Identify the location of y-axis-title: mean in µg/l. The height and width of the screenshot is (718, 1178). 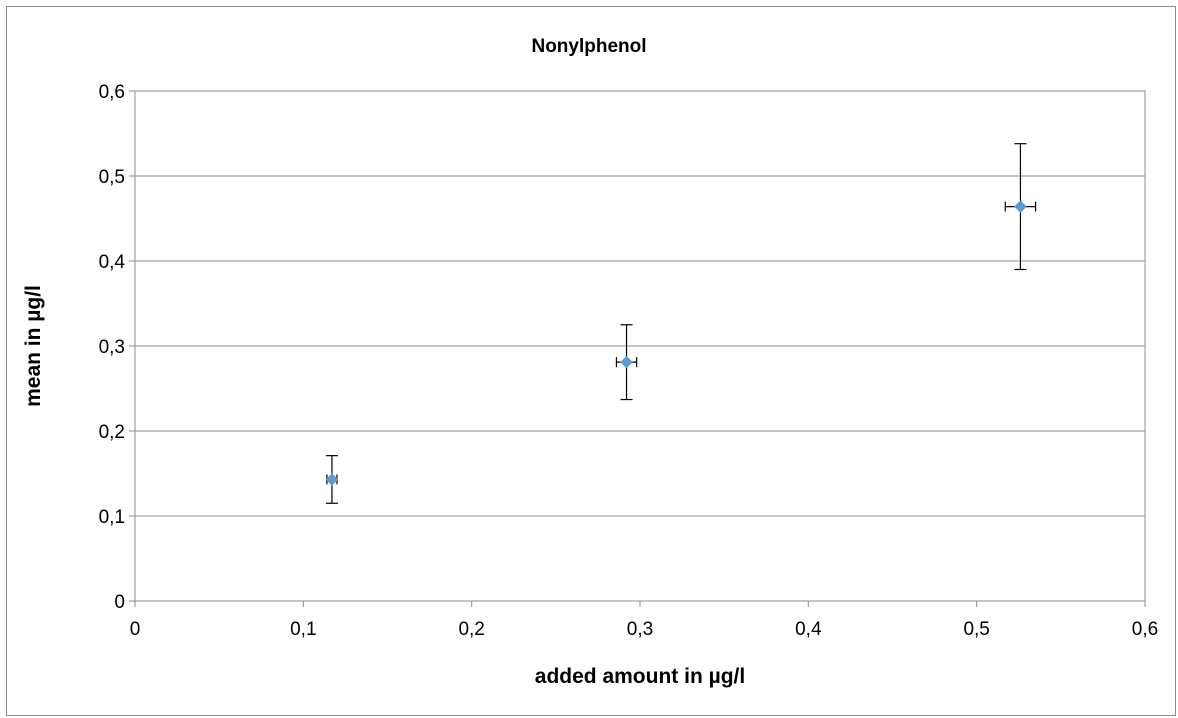
(33, 346).